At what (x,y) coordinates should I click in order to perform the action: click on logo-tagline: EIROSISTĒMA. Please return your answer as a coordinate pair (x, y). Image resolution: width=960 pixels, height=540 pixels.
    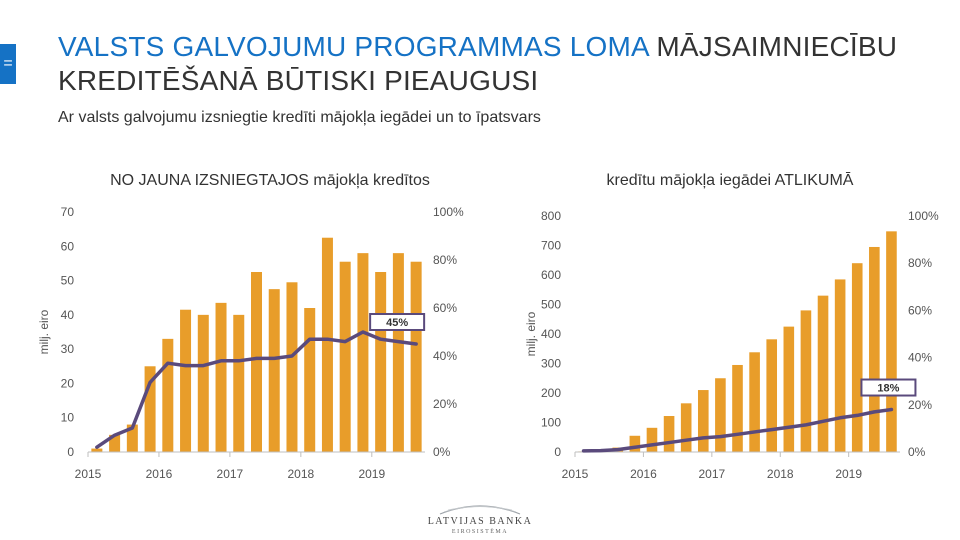
    Looking at the image, I should click on (480, 532).